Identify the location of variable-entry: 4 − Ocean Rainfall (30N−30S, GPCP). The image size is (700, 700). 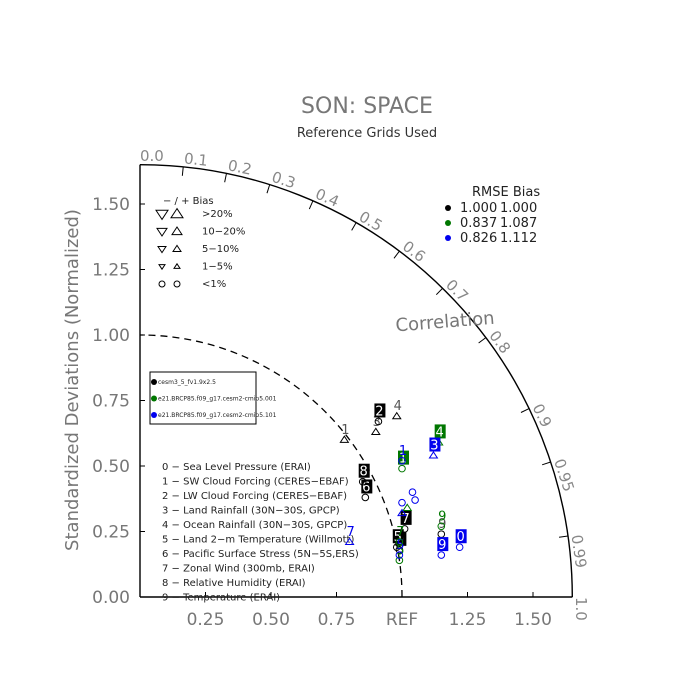
(254, 525).